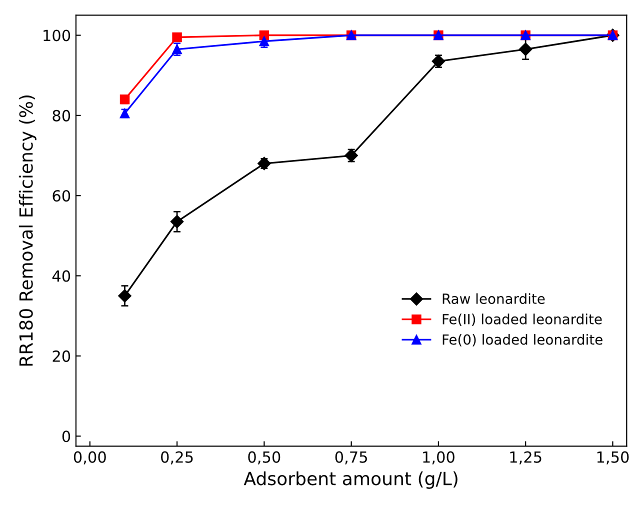 The height and width of the screenshot is (507, 633). I want to click on legend-label: Fe(0) loaded leonardite, so click(522, 340).